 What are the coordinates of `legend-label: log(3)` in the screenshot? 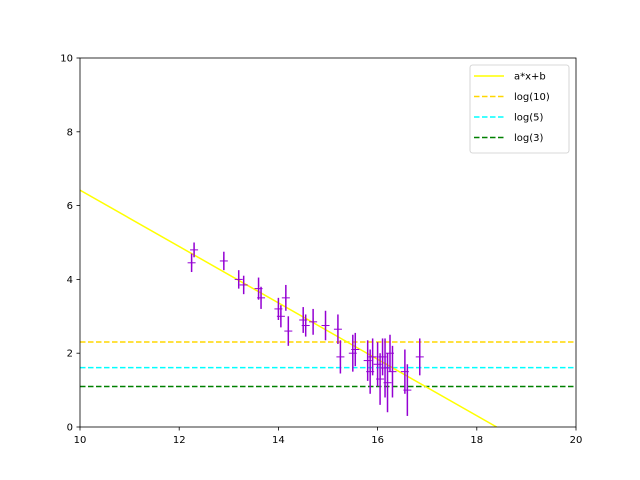 It's located at (529, 138).